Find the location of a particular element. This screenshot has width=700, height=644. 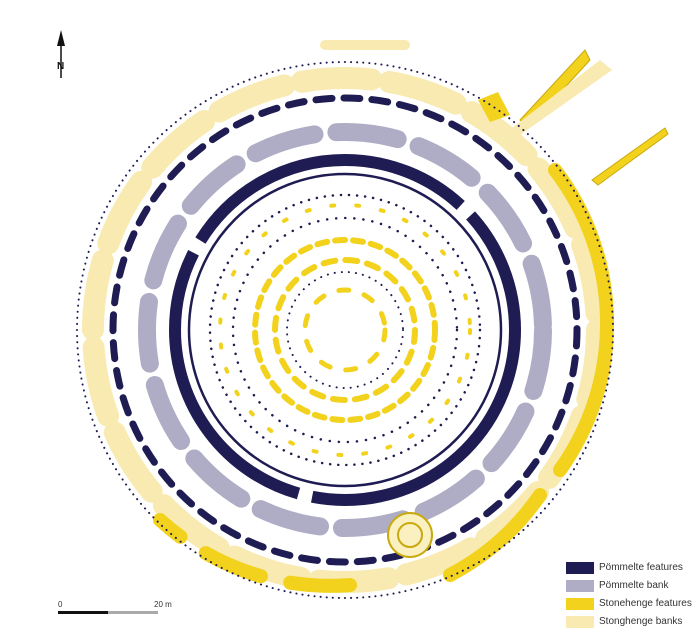

legend-label: Stonehenge features is located at coordinates (645, 603).